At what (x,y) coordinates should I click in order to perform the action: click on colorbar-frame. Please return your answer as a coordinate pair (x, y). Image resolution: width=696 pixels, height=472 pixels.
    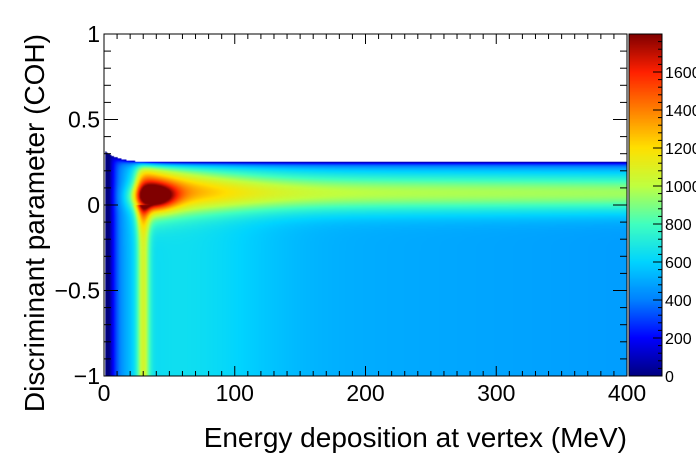
    Looking at the image, I should click on (645, 205).